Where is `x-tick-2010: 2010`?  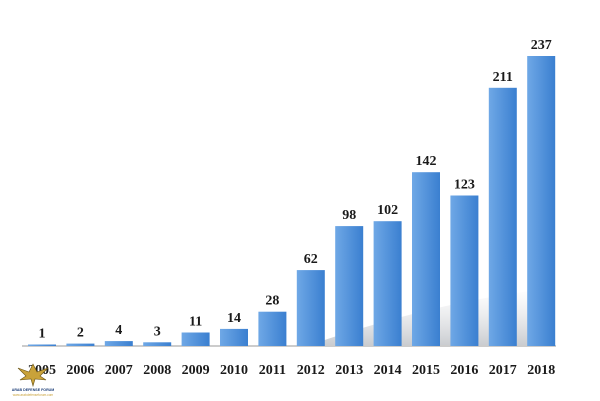
x-tick-2010: 2010 is located at coordinates (234, 370).